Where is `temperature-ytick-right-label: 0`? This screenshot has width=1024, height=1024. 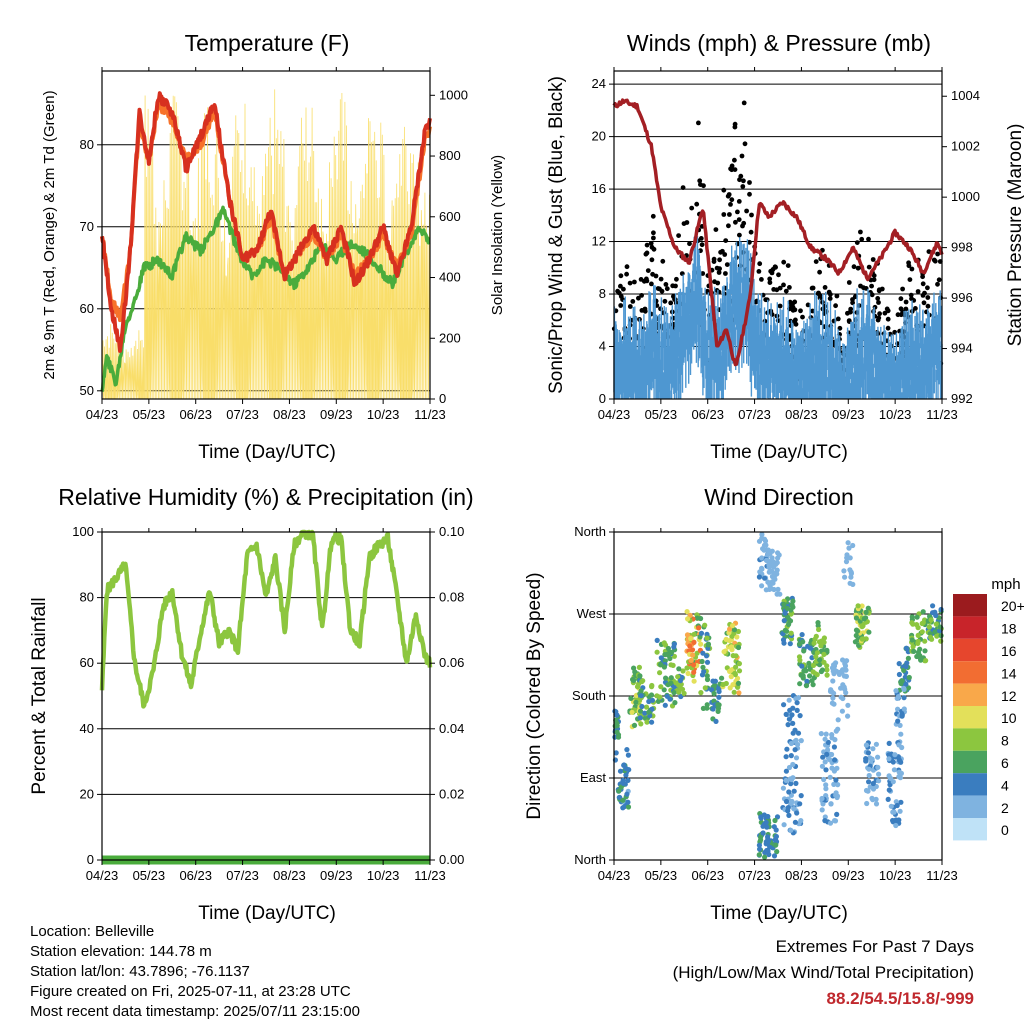 temperature-ytick-right-label: 0 is located at coordinates (442, 398).